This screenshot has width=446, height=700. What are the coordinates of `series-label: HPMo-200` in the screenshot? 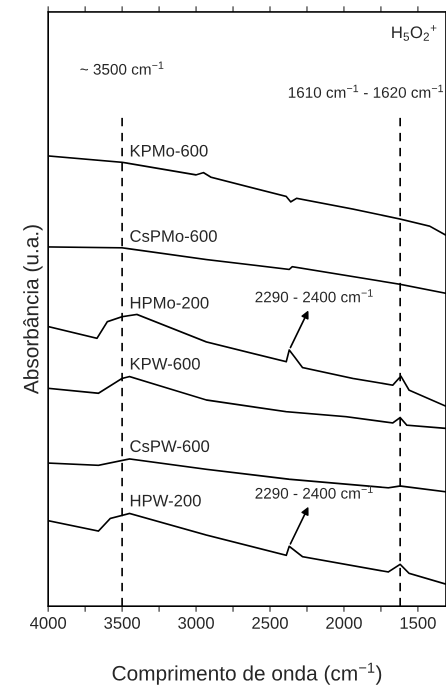 It's located at (169, 302).